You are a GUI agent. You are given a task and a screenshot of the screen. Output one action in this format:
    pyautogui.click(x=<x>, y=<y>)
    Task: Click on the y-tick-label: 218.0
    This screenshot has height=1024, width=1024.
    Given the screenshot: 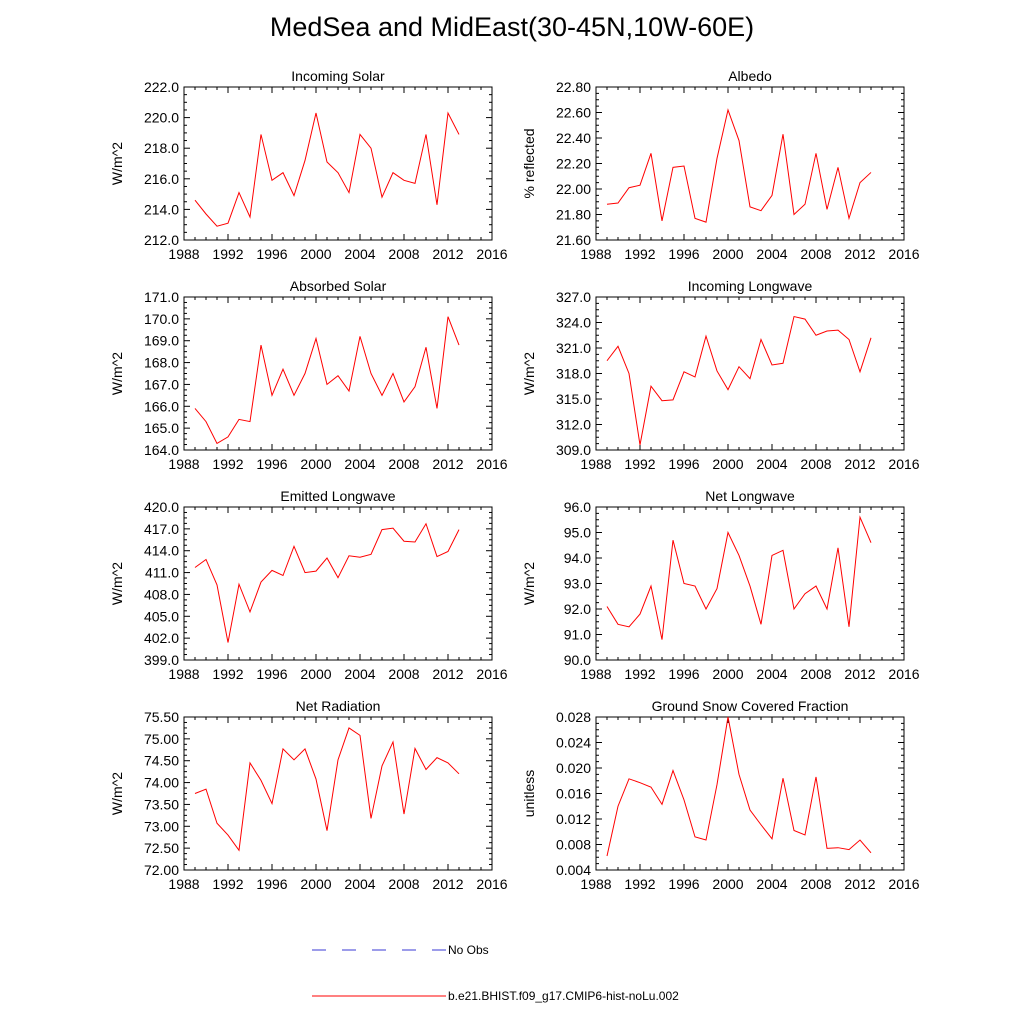 What is the action you would take?
    pyautogui.click(x=161, y=148)
    